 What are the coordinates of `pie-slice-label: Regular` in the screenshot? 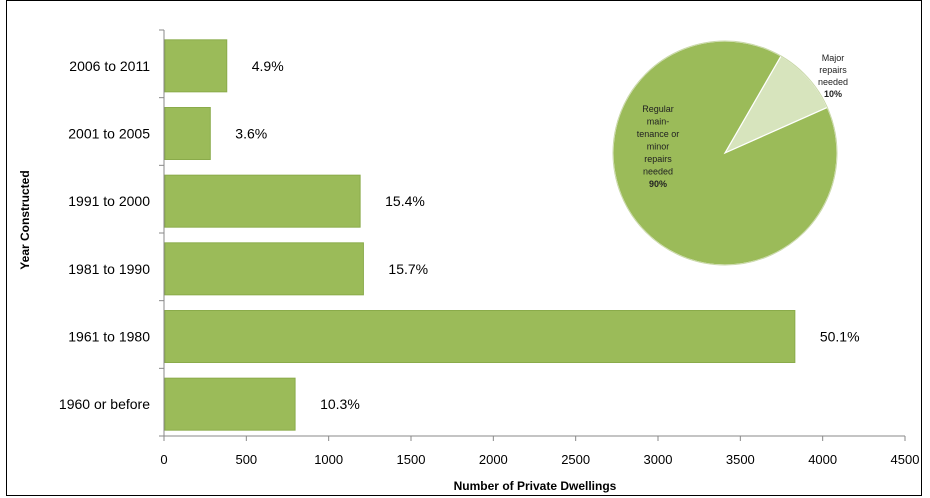 It's located at (658, 109).